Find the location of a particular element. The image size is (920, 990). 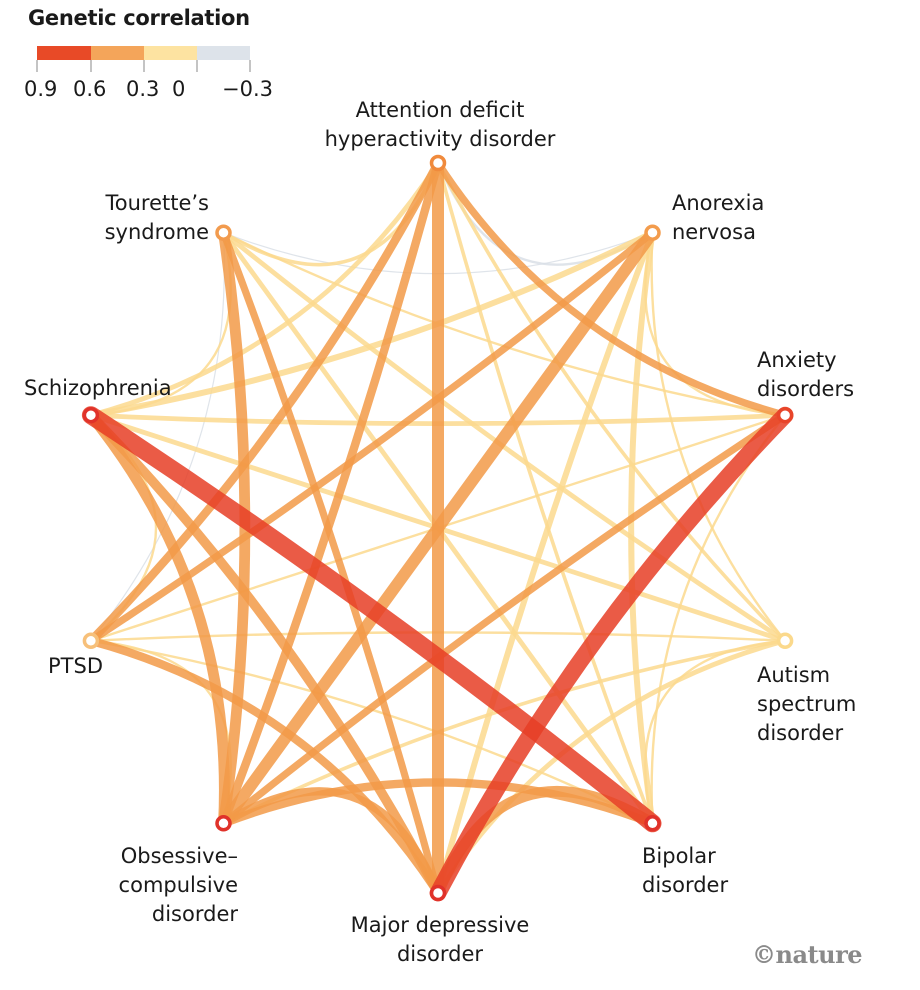

node-label-bipolar: Bipolar disorder is located at coordinates (685, 870).